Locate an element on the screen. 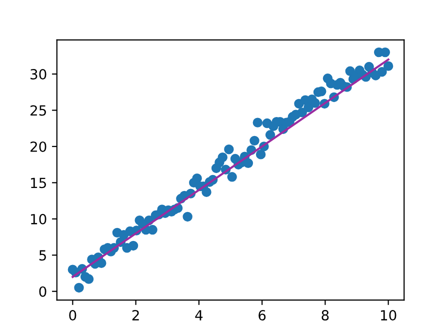 This screenshot has height=336, width=448. x-tick-label: 10 is located at coordinates (388, 315).